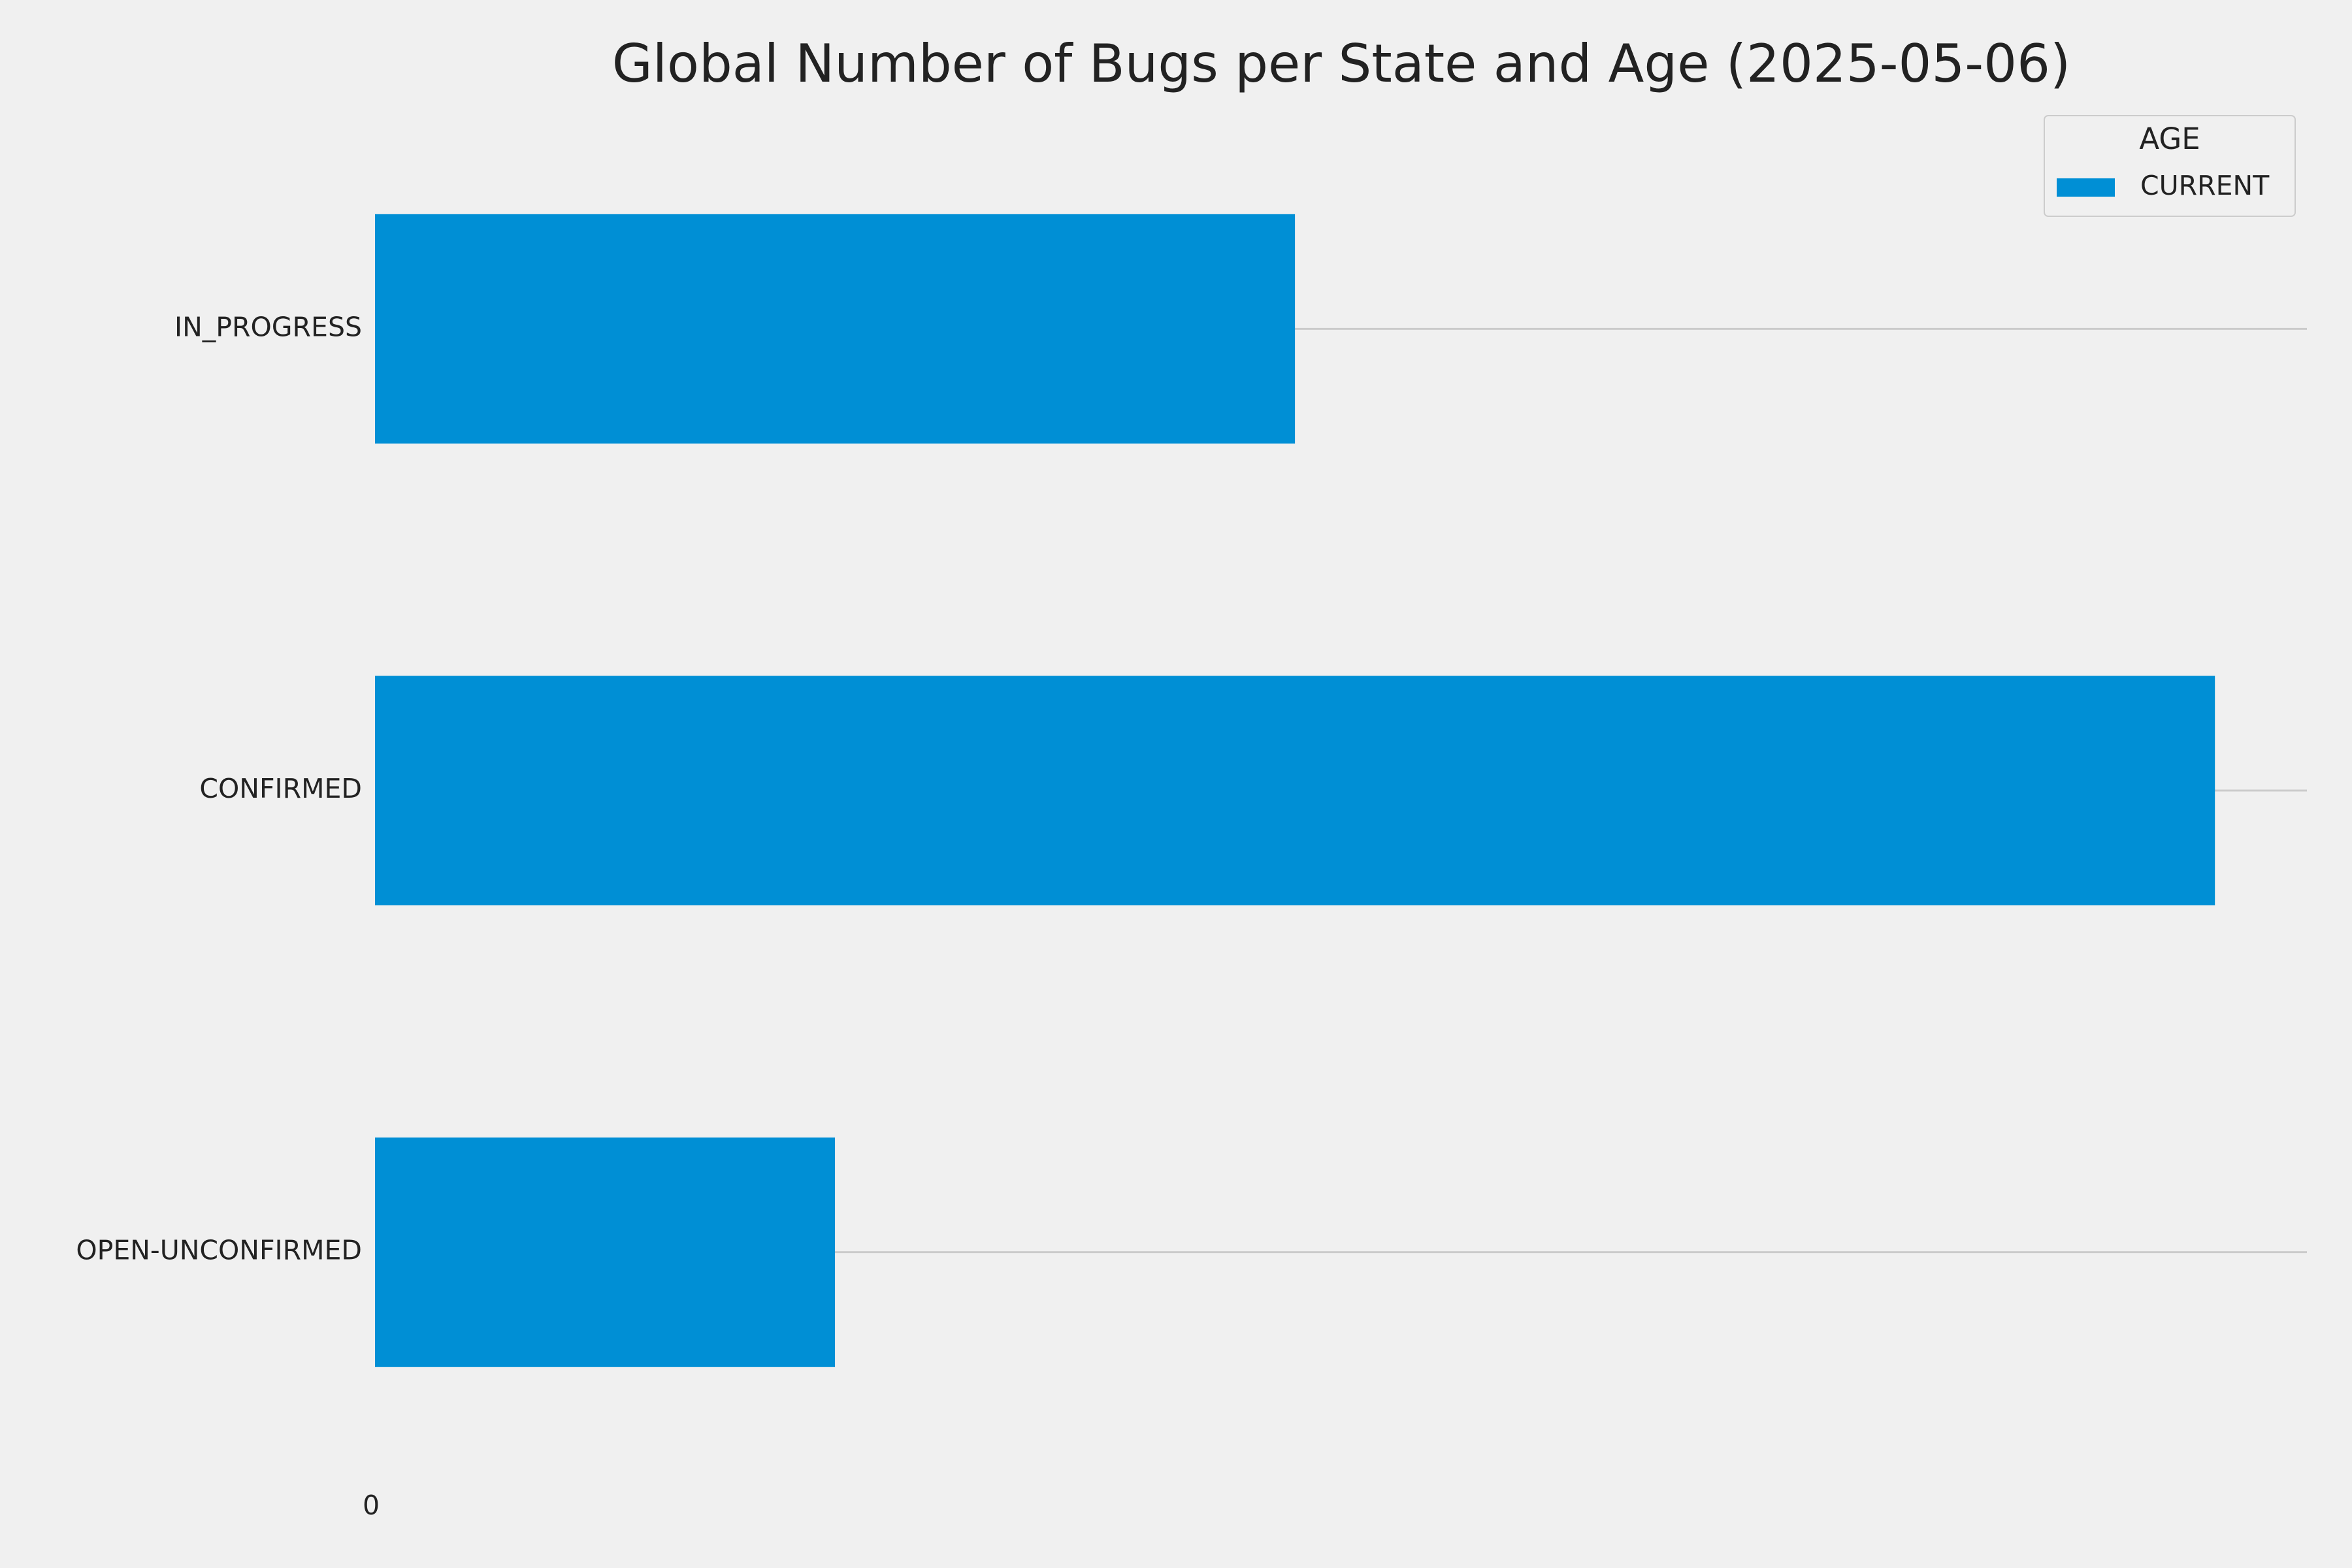 The image size is (2352, 1568). I want to click on y-tick-label: CONFIRMED, so click(280, 788).